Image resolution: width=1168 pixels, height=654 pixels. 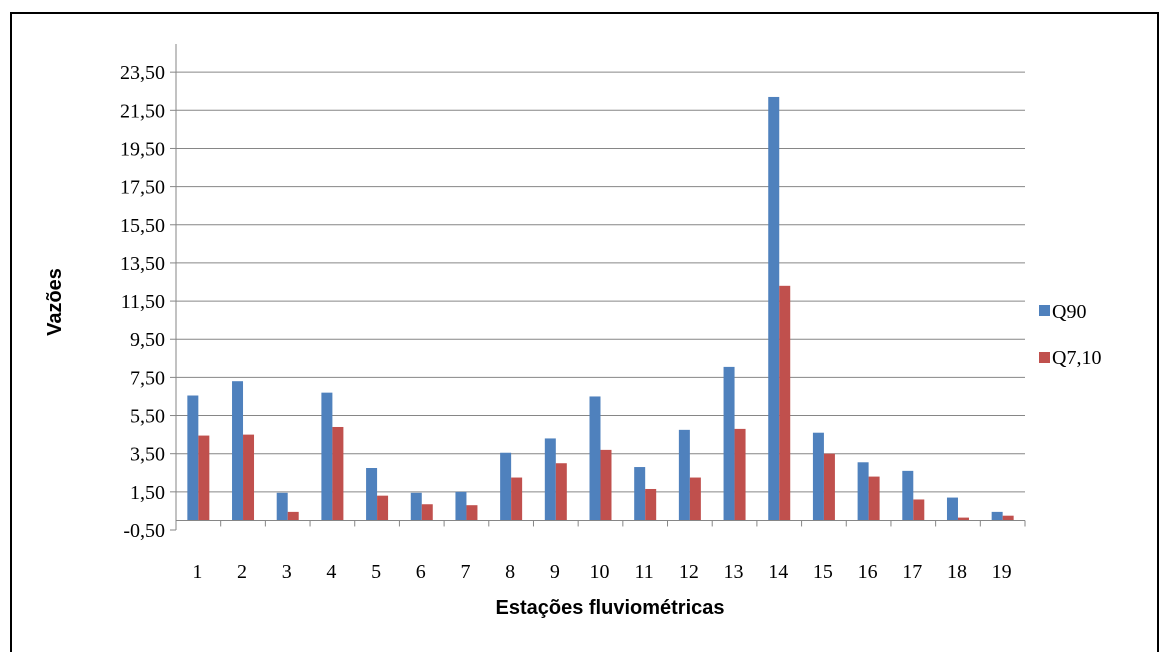 What do you see at coordinates (147, 340) in the screenshot?
I see `y-tick-label: 9,50` at bounding box center [147, 340].